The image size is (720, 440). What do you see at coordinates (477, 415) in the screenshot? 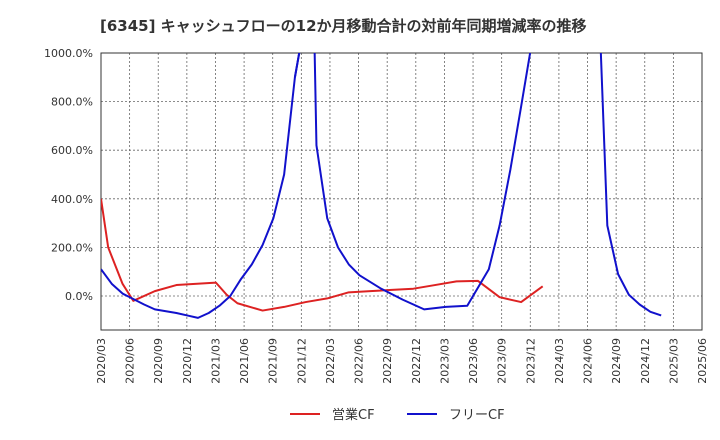
I see `legend-label-free-cf: フリーCF` at bounding box center [477, 415].